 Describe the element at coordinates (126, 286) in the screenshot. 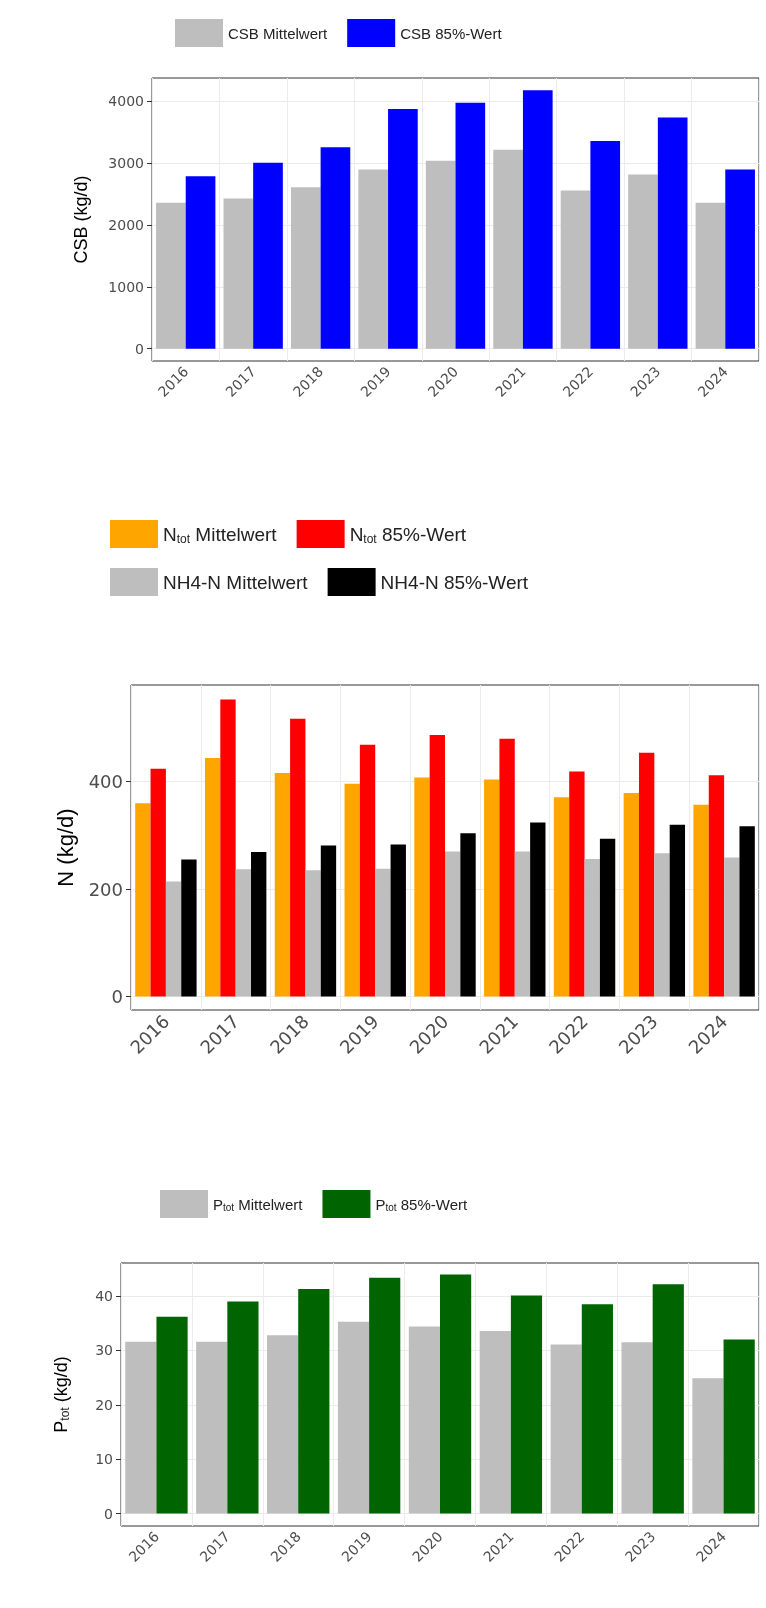

I see `y-tick-label: 1000` at that location.